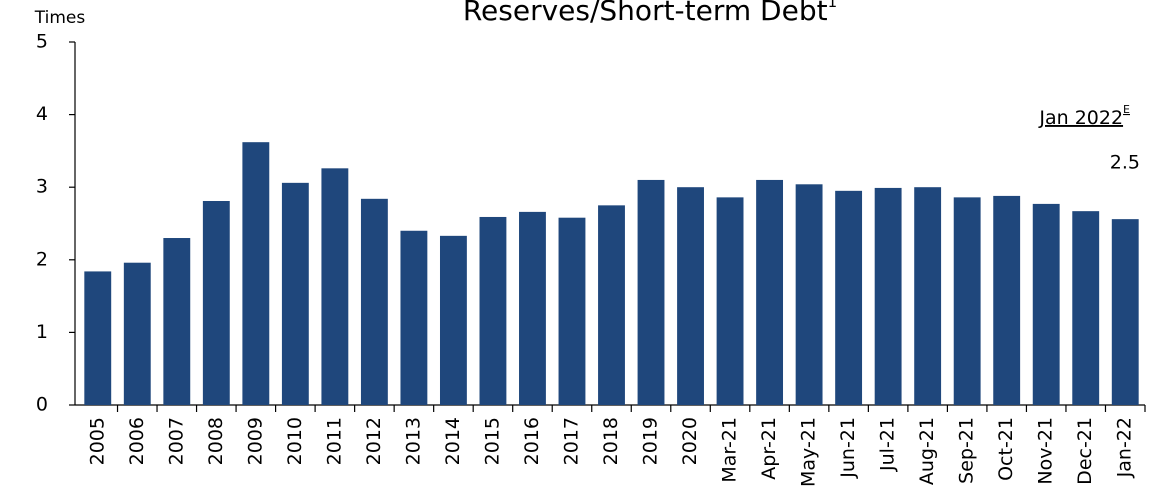 This screenshot has height=503, width=1160. Describe the element at coordinates (42, 187) in the screenshot. I see `y-tick-label: 3` at that location.